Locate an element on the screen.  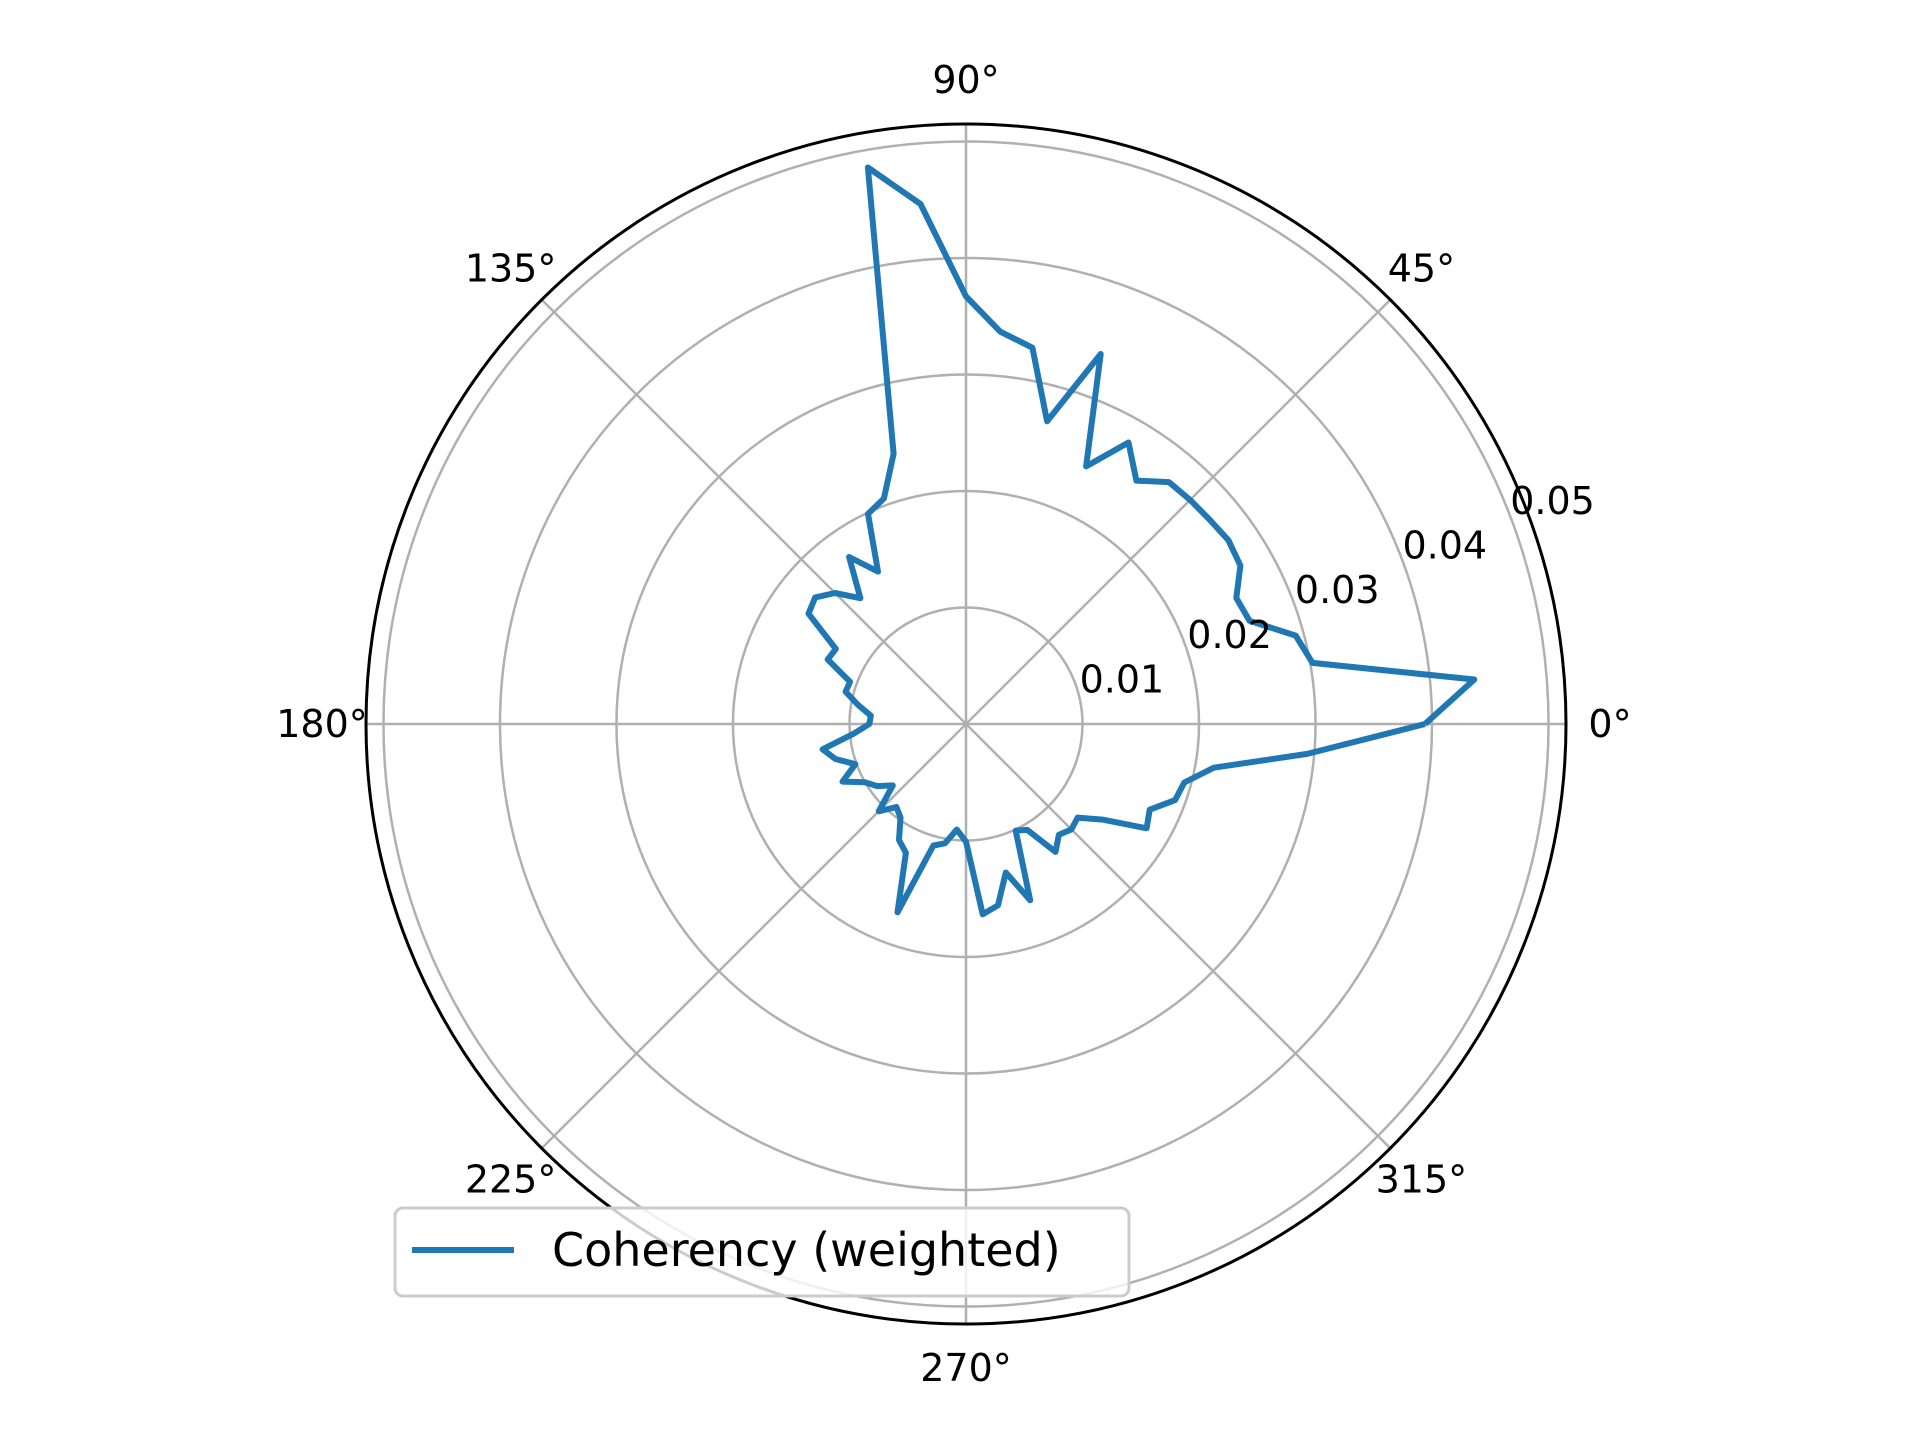
theta-tick-label: 180° is located at coordinates (322, 724).